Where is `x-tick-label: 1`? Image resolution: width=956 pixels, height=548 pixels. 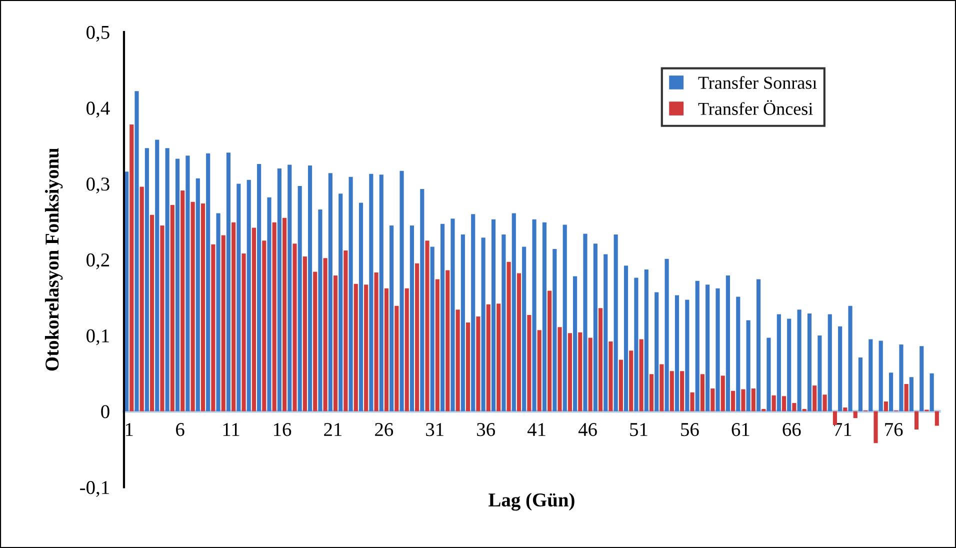 x-tick-label: 1 is located at coordinates (129, 429).